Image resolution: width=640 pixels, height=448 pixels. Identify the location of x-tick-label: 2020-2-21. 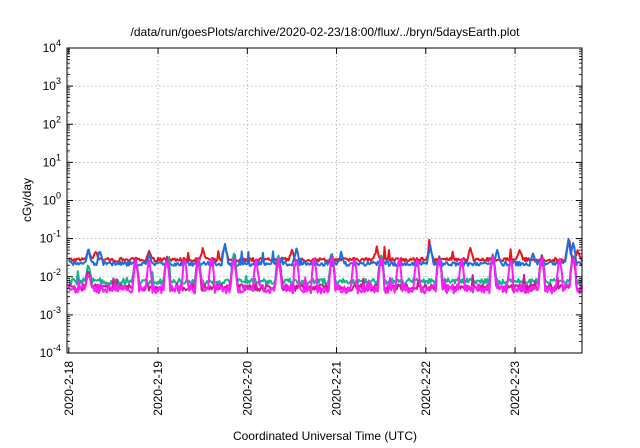
(337, 388).